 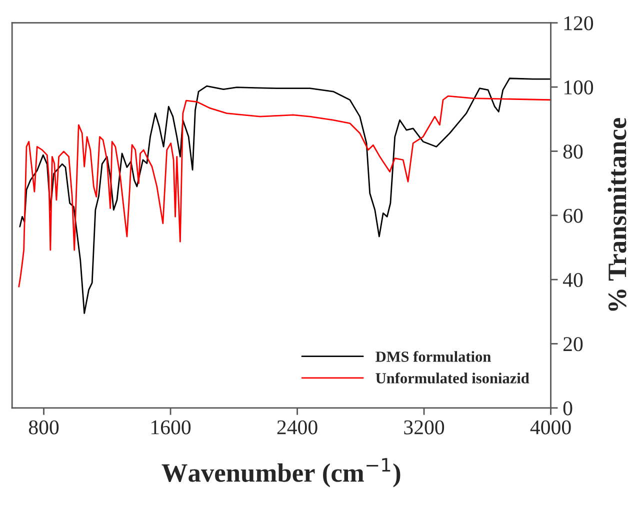 I want to click on y-tick-label: 20, so click(x=573, y=344).